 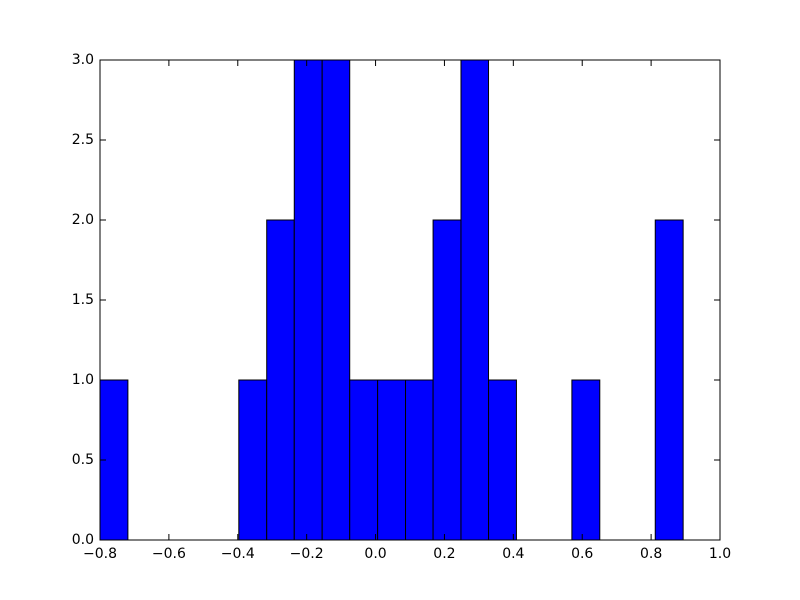 I want to click on y-tick-label: 0.0, so click(x=83, y=540).